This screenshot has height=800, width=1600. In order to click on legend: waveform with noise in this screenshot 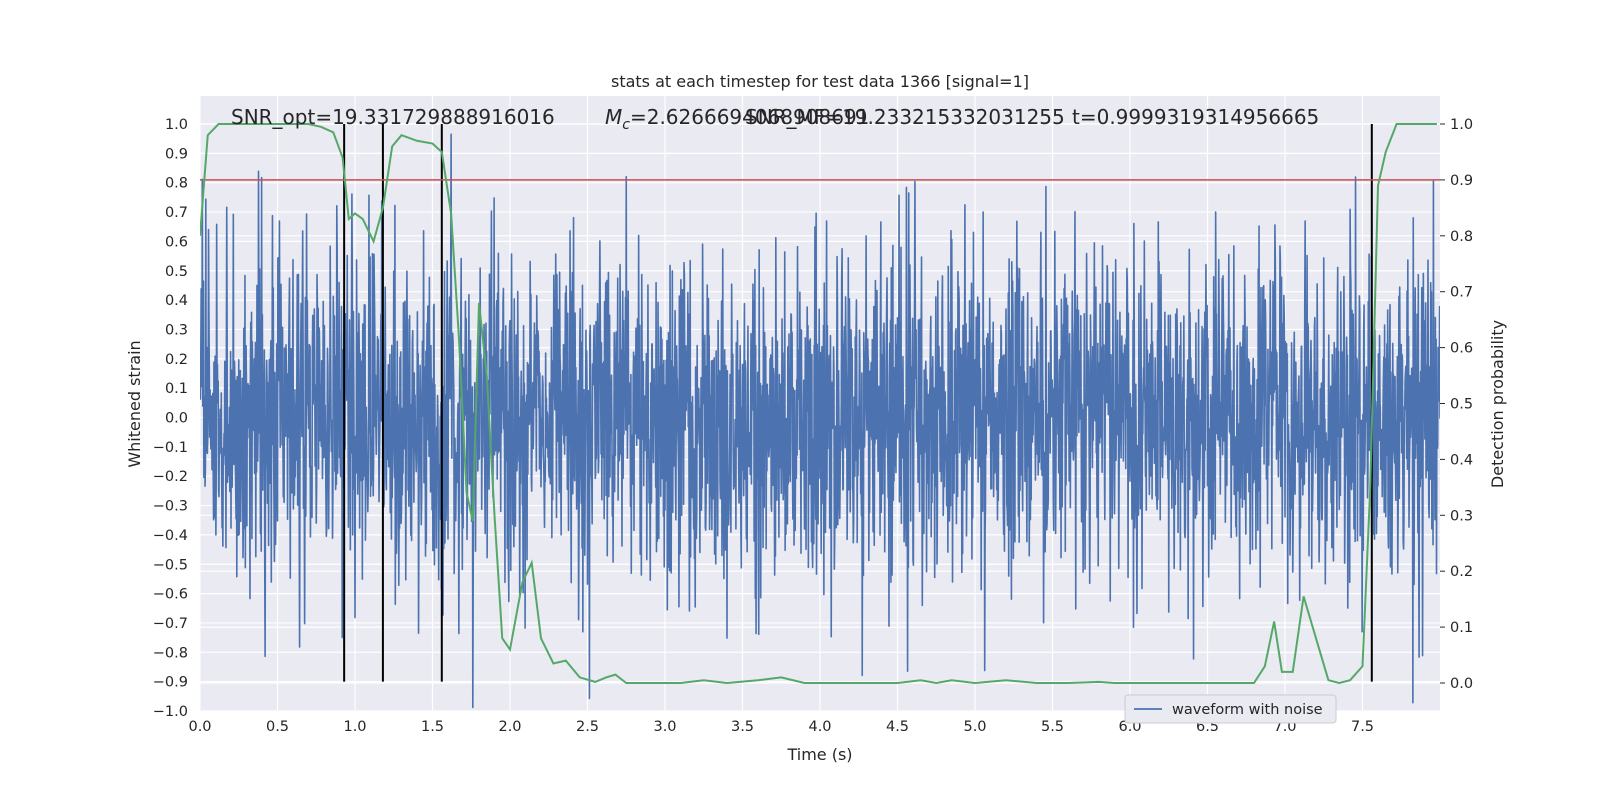, I will do `click(1230, 709)`.